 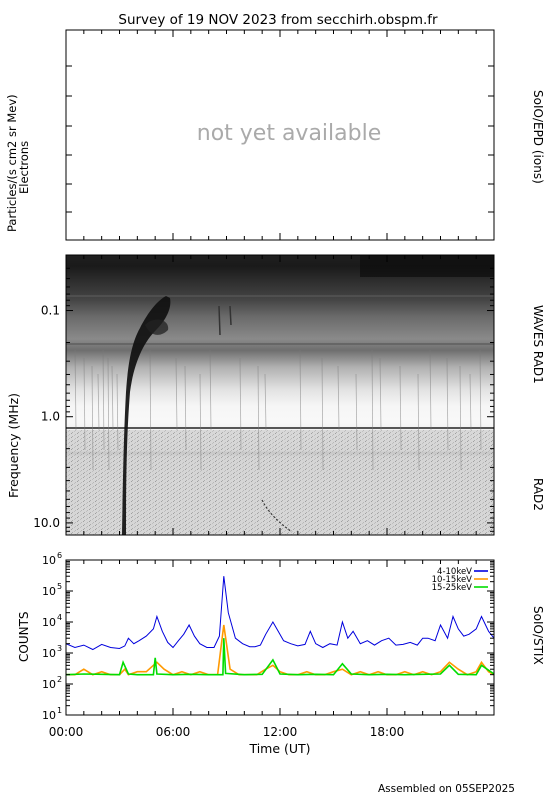 What do you see at coordinates (280, 613) in the screenshot?
I see `stix-series-4-10keV` at bounding box center [280, 613].